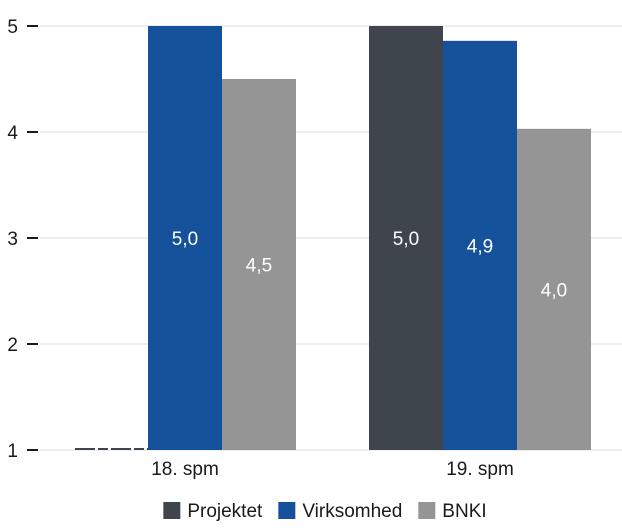 The image size is (622, 529). I want to click on y-tick-label: 4, so click(12, 133).